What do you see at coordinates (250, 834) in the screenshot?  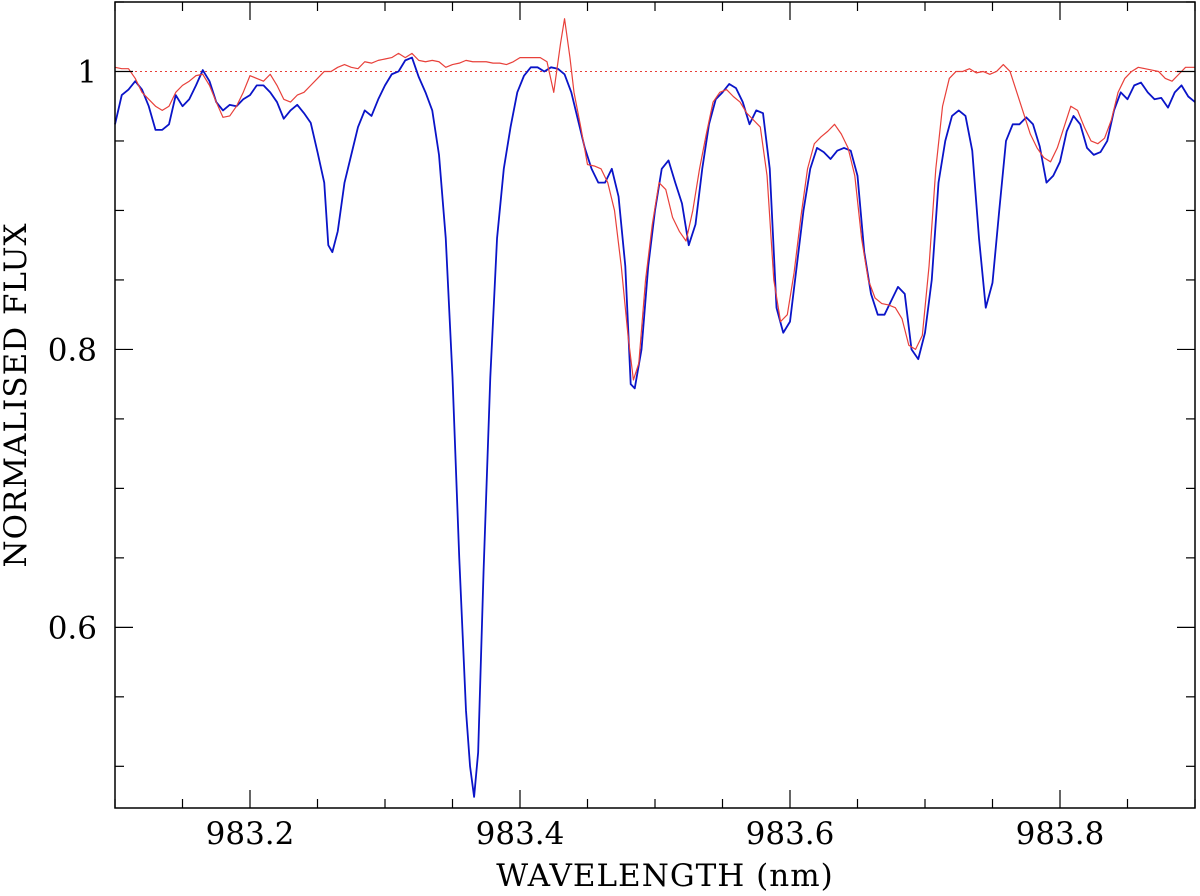 I see `x-tick-label: 983.2` at bounding box center [250, 834].